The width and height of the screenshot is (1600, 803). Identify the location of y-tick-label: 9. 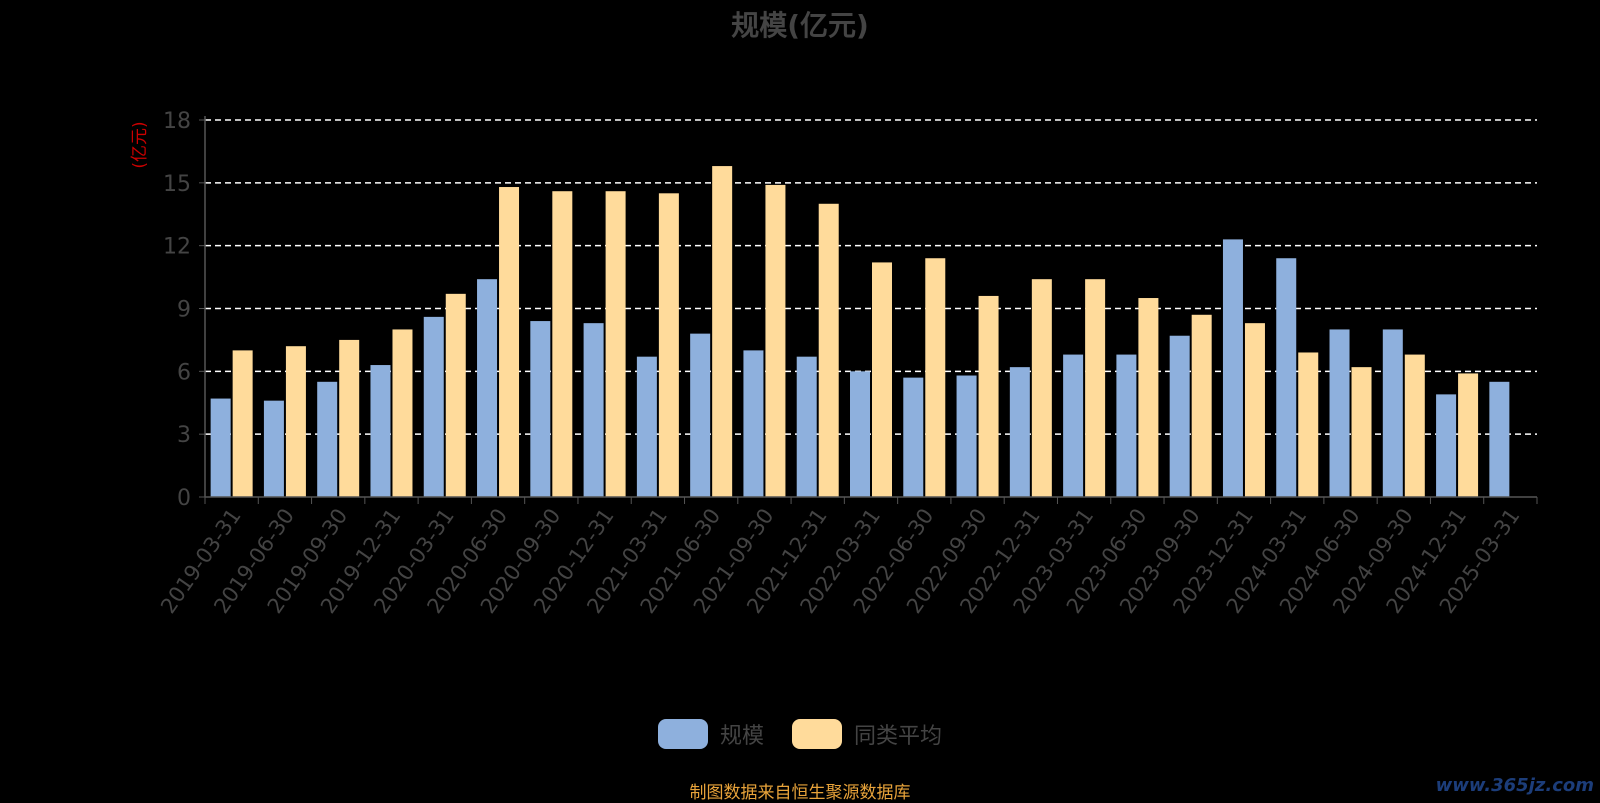
(184, 310).